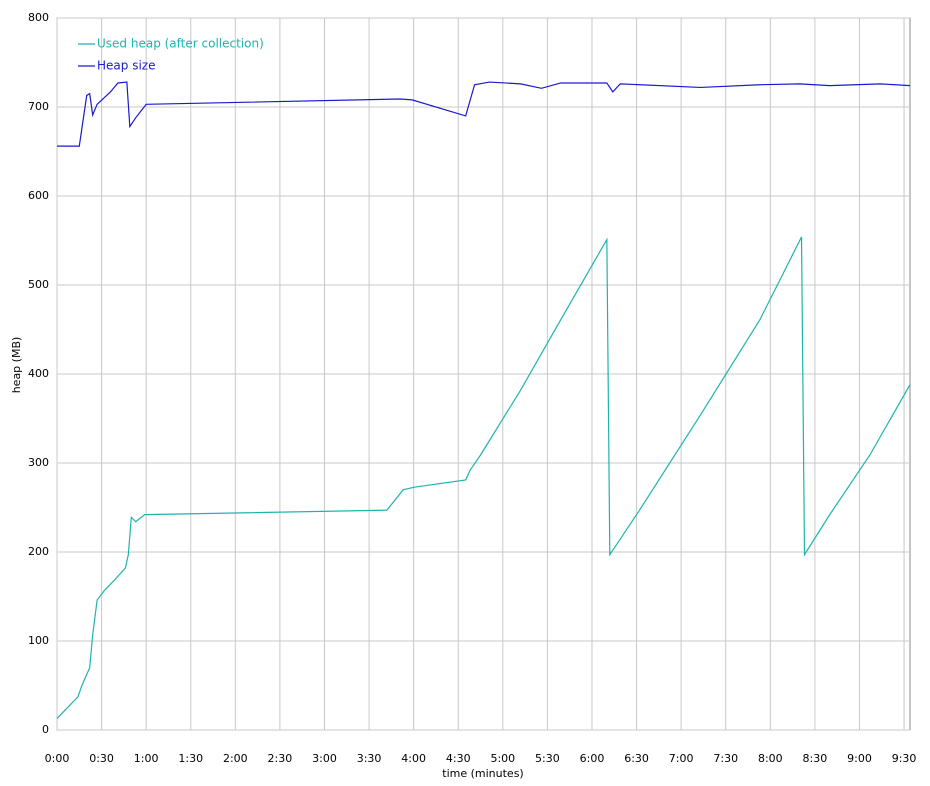 The width and height of the screenshot is (930, 786). Describe the element at coordinates (681, 758) in the screenshot. I see `x-tick-label: 7:00` at that location.